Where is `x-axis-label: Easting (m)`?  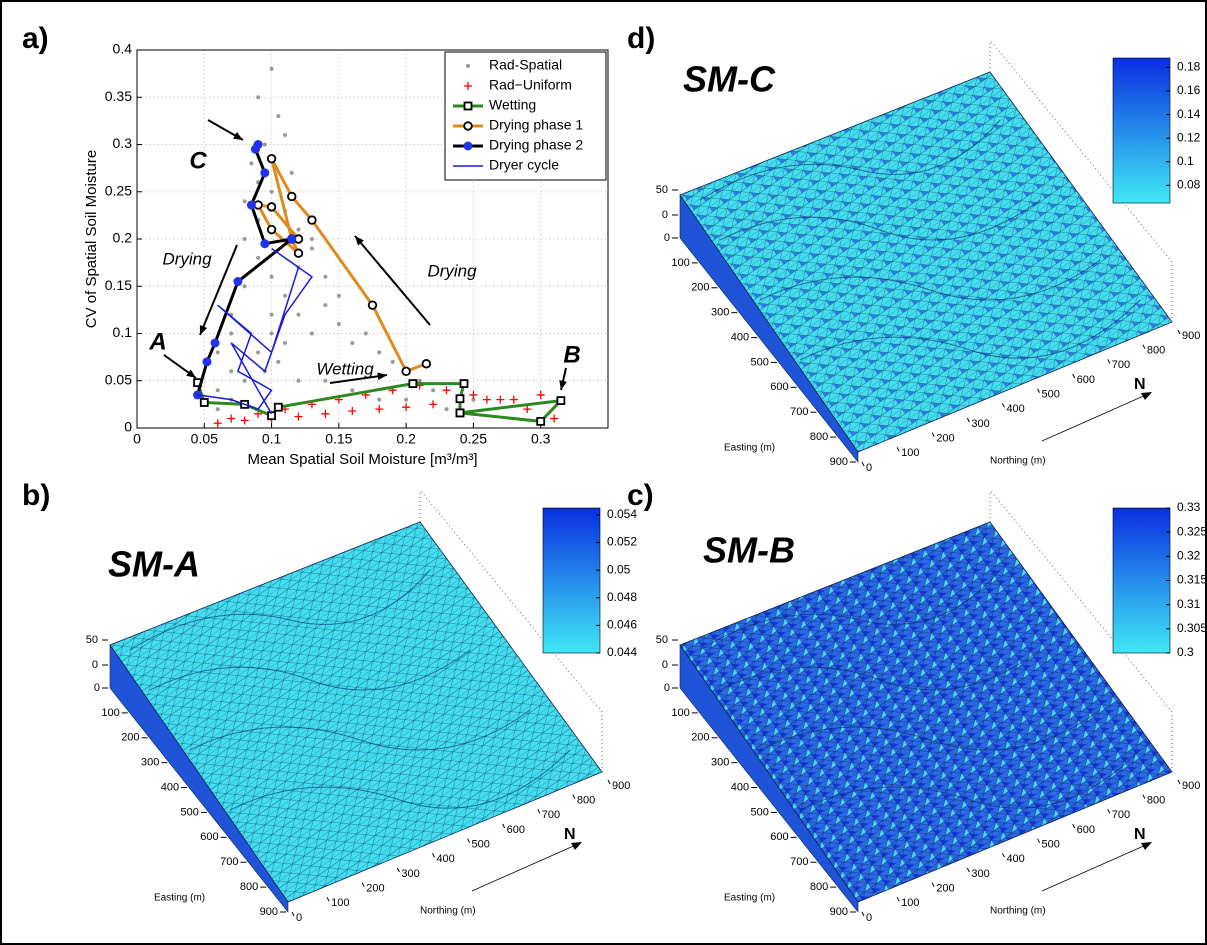 x-axis-label: Easting (m) is located at coordinates (749, 448).